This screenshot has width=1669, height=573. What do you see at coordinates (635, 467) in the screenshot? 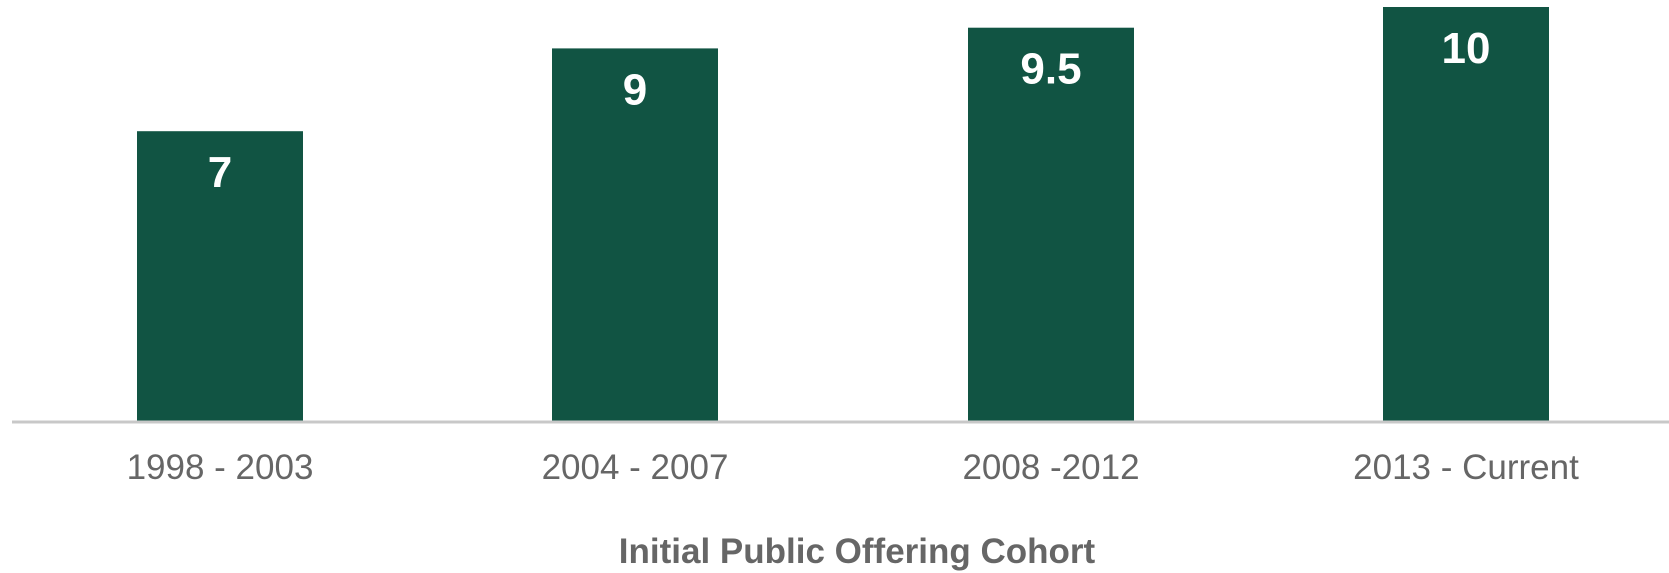
I see `x-tick-label: 2004 - 2007` at bounding box center [635, 467].